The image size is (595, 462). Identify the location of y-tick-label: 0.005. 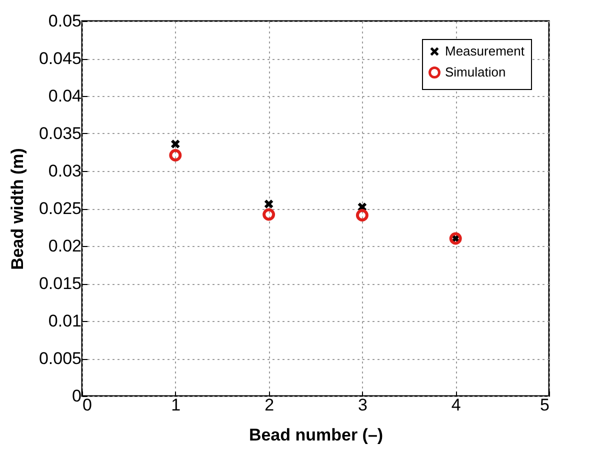
(60, 358).